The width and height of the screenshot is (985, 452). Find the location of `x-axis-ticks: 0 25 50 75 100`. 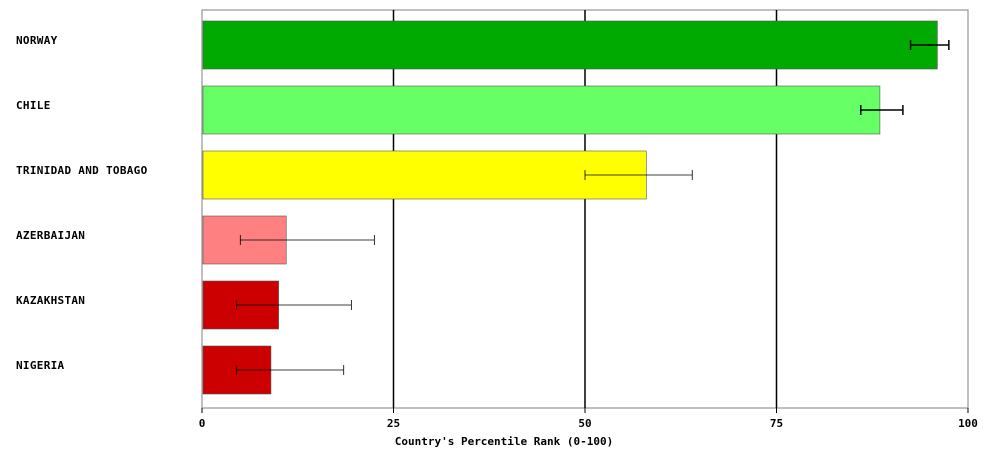

x-axis-ticks: 0 25 50 75 100 is located at coordinates (588, 419).